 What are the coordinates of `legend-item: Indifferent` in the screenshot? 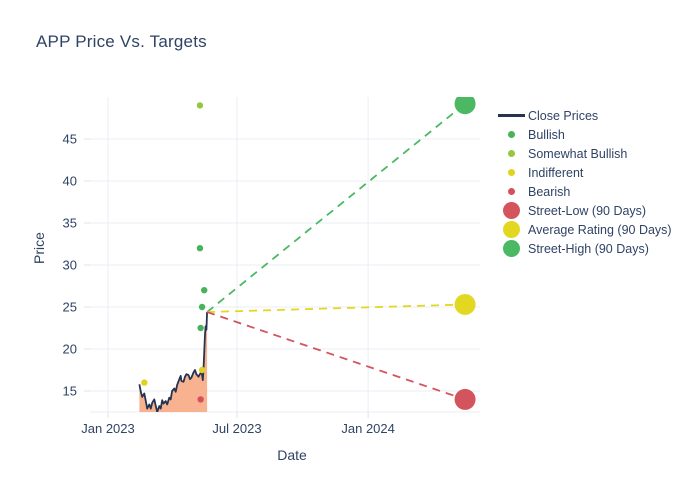 It's located at (583, 172).